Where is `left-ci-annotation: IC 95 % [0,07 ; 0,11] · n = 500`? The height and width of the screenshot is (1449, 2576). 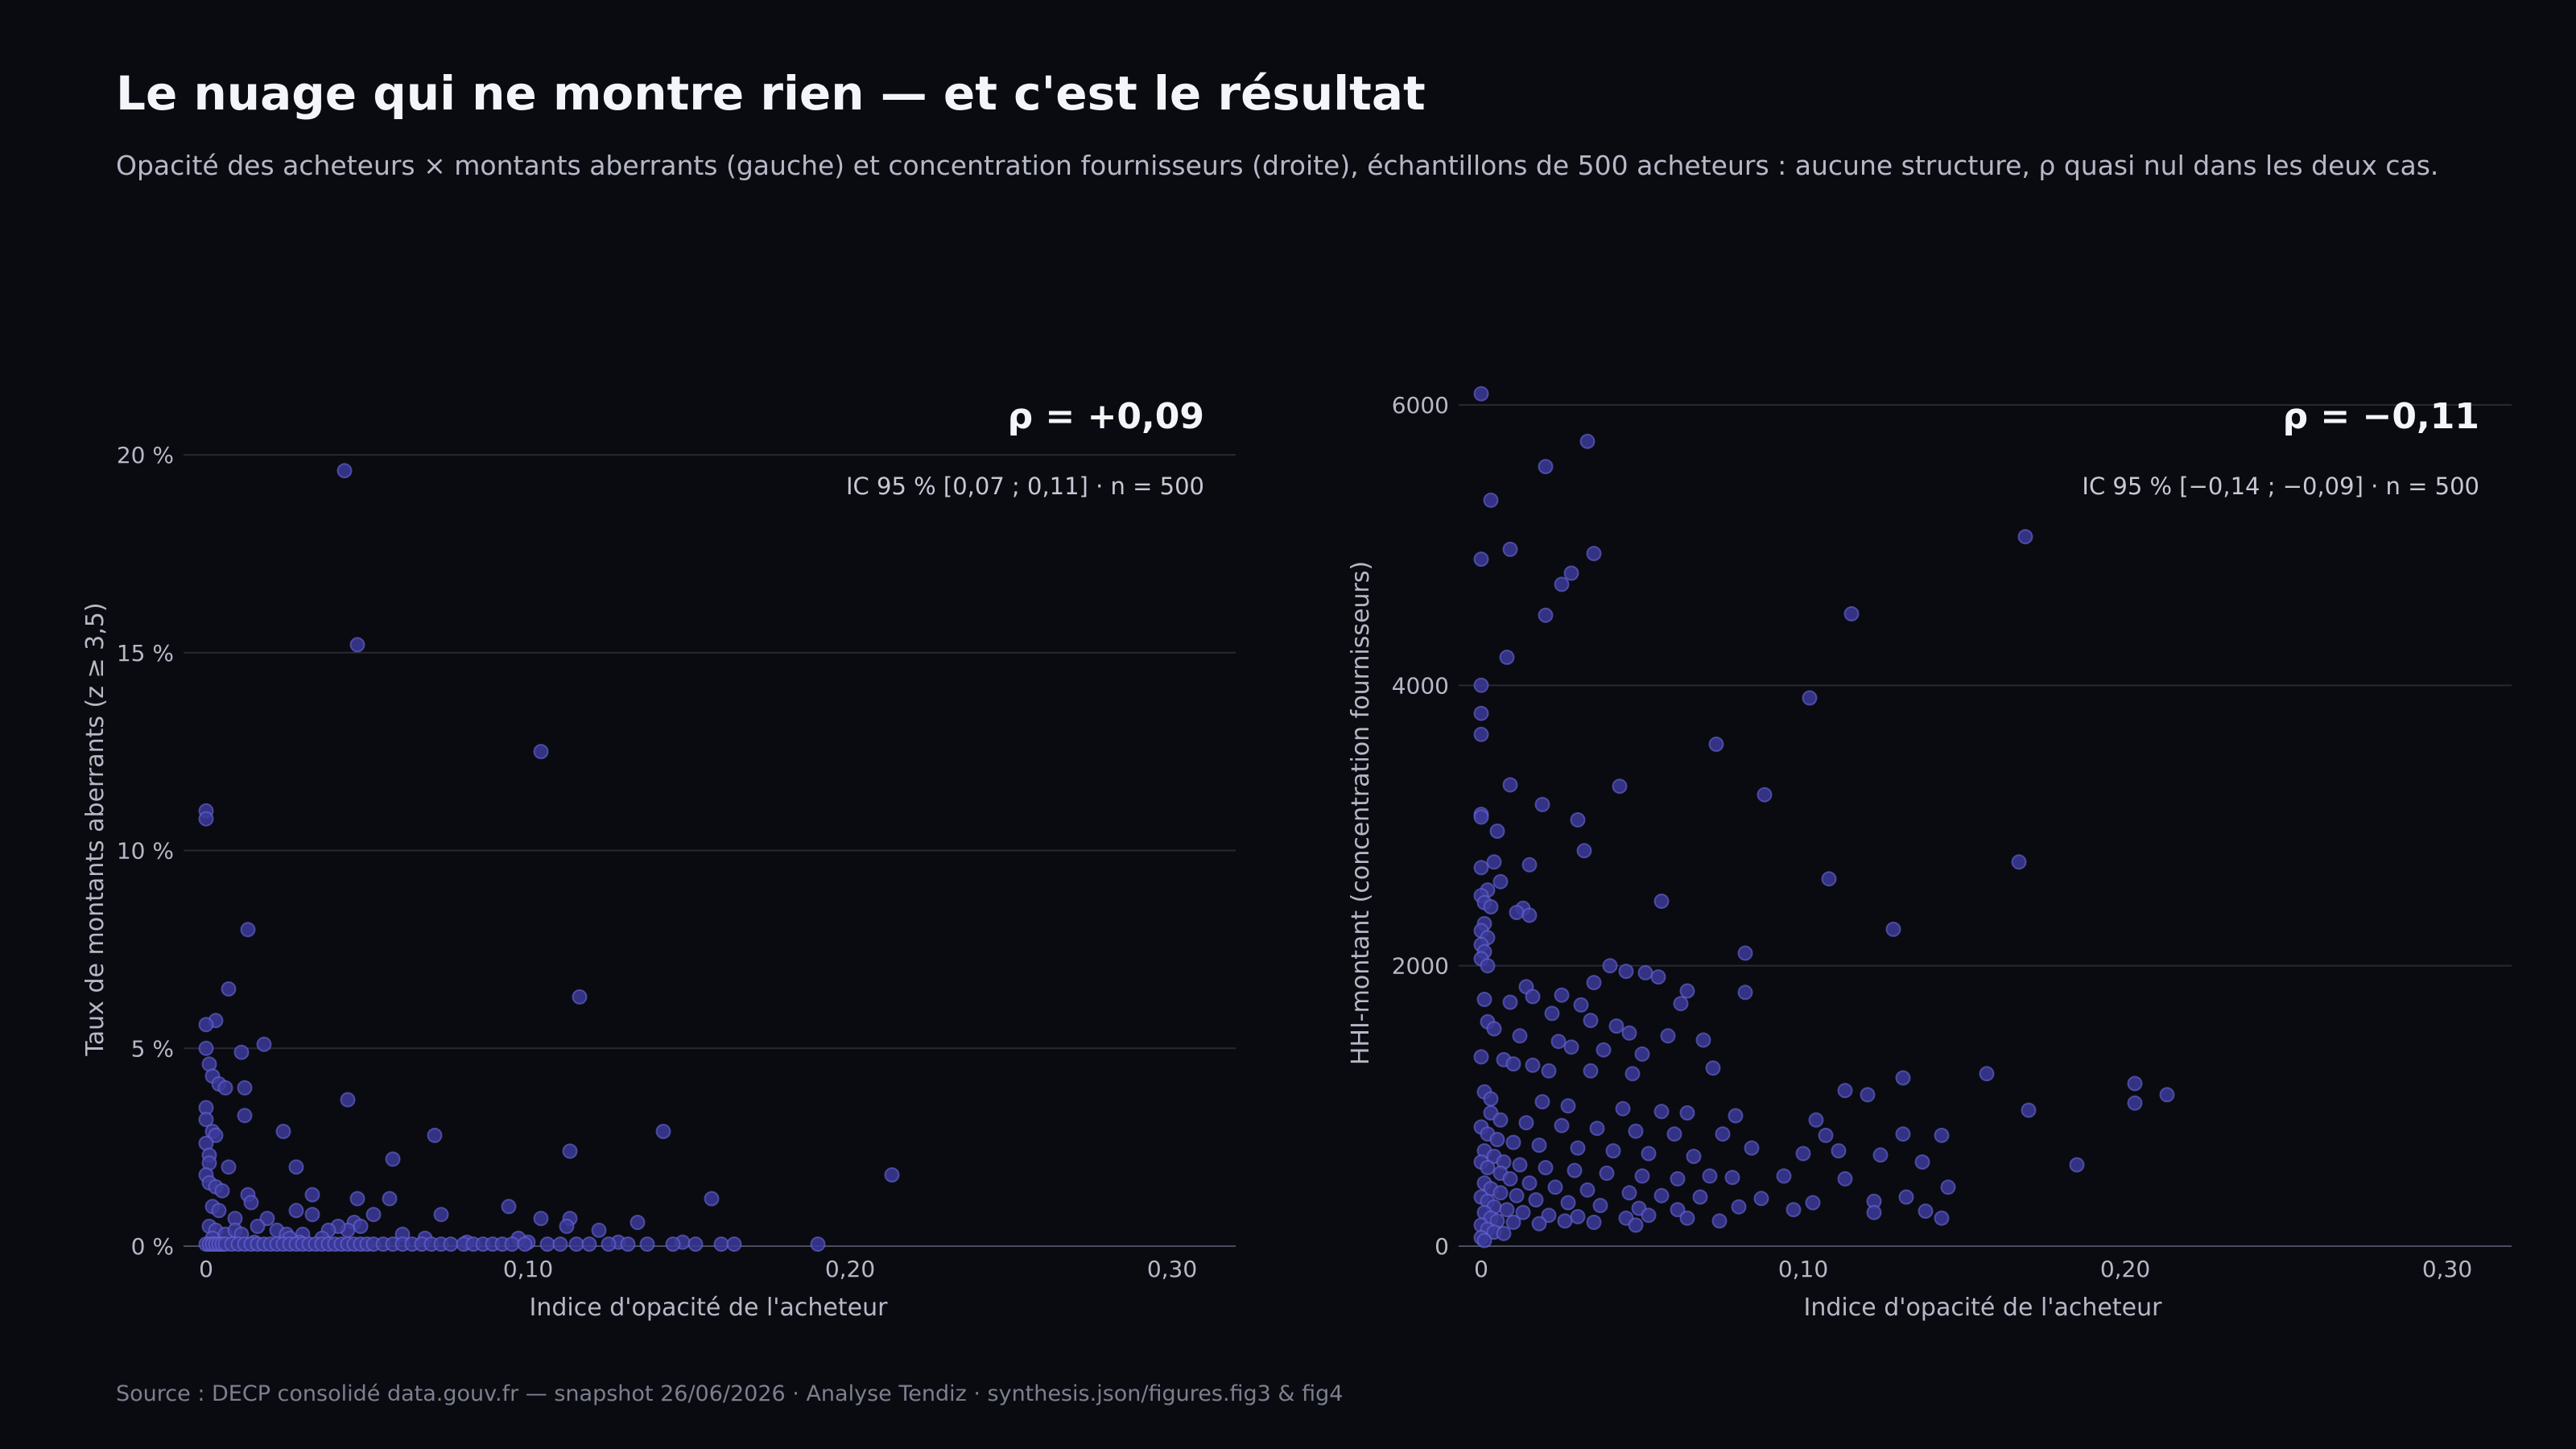 left-ci-annotation: IC 95 % [0,07 ; 0,11] · n = 500 is located at coordinates (1025, 486).